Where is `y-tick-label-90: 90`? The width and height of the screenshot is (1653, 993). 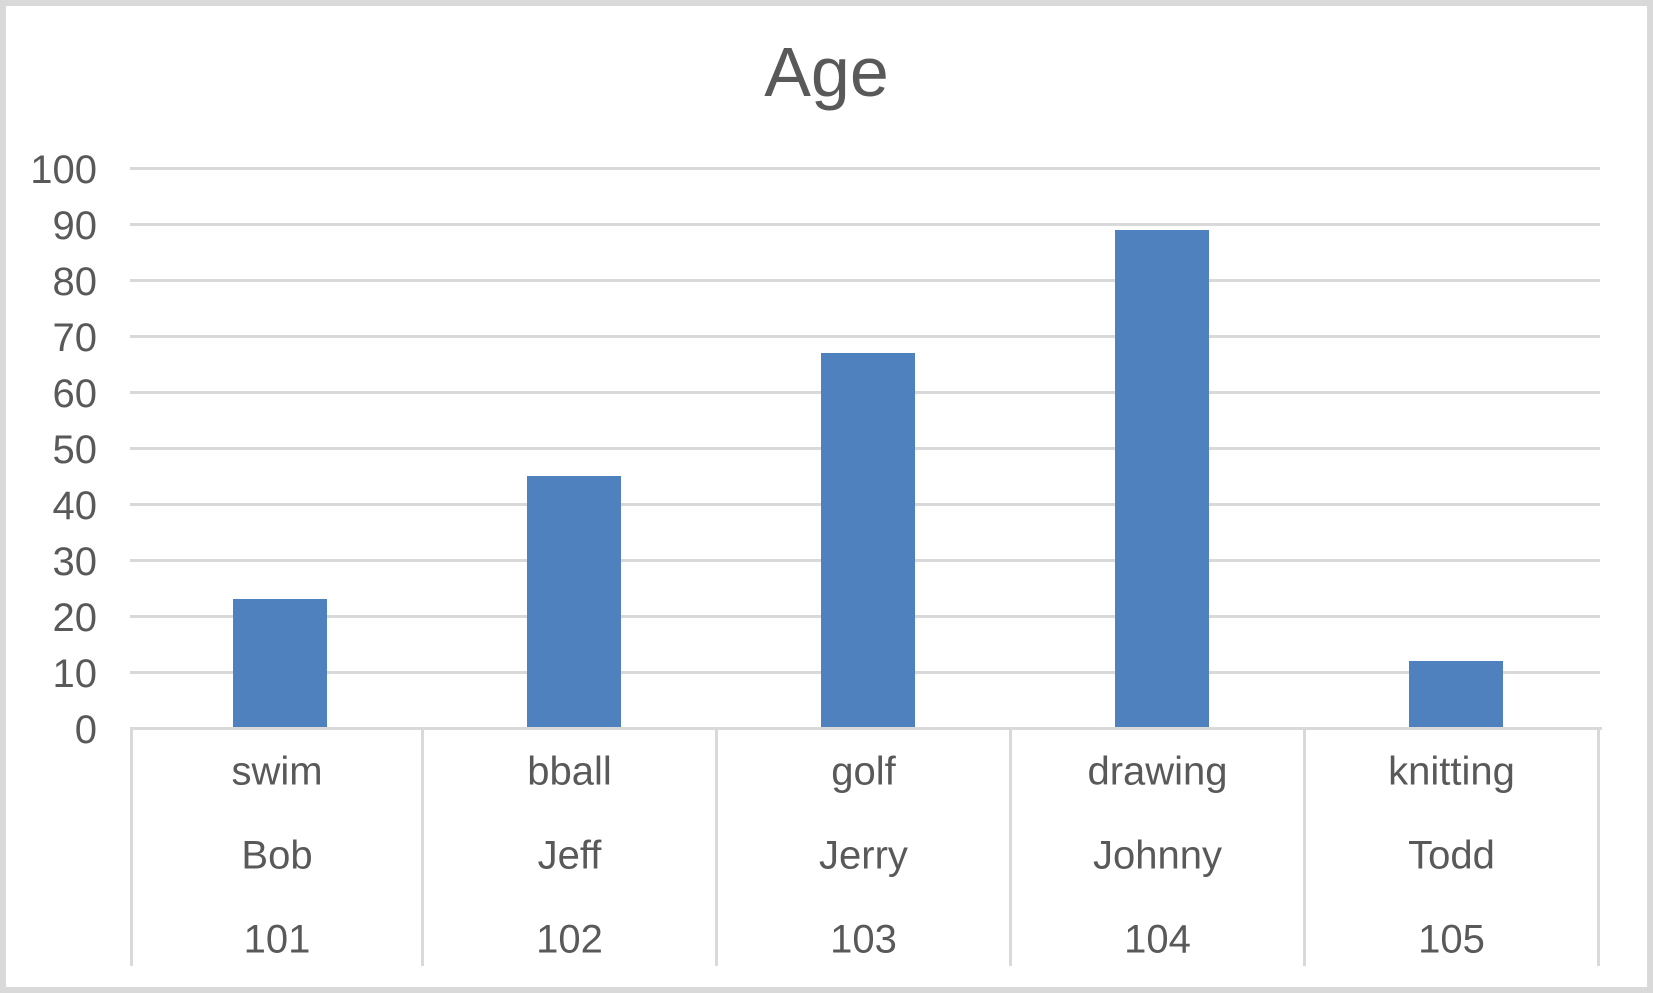 y-tick-label-90: 90 is located at coordinates (75, 226).